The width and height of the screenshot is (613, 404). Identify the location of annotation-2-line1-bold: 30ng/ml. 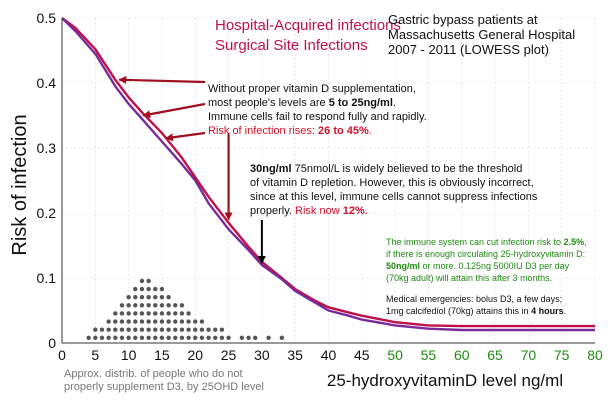
(271, 169).